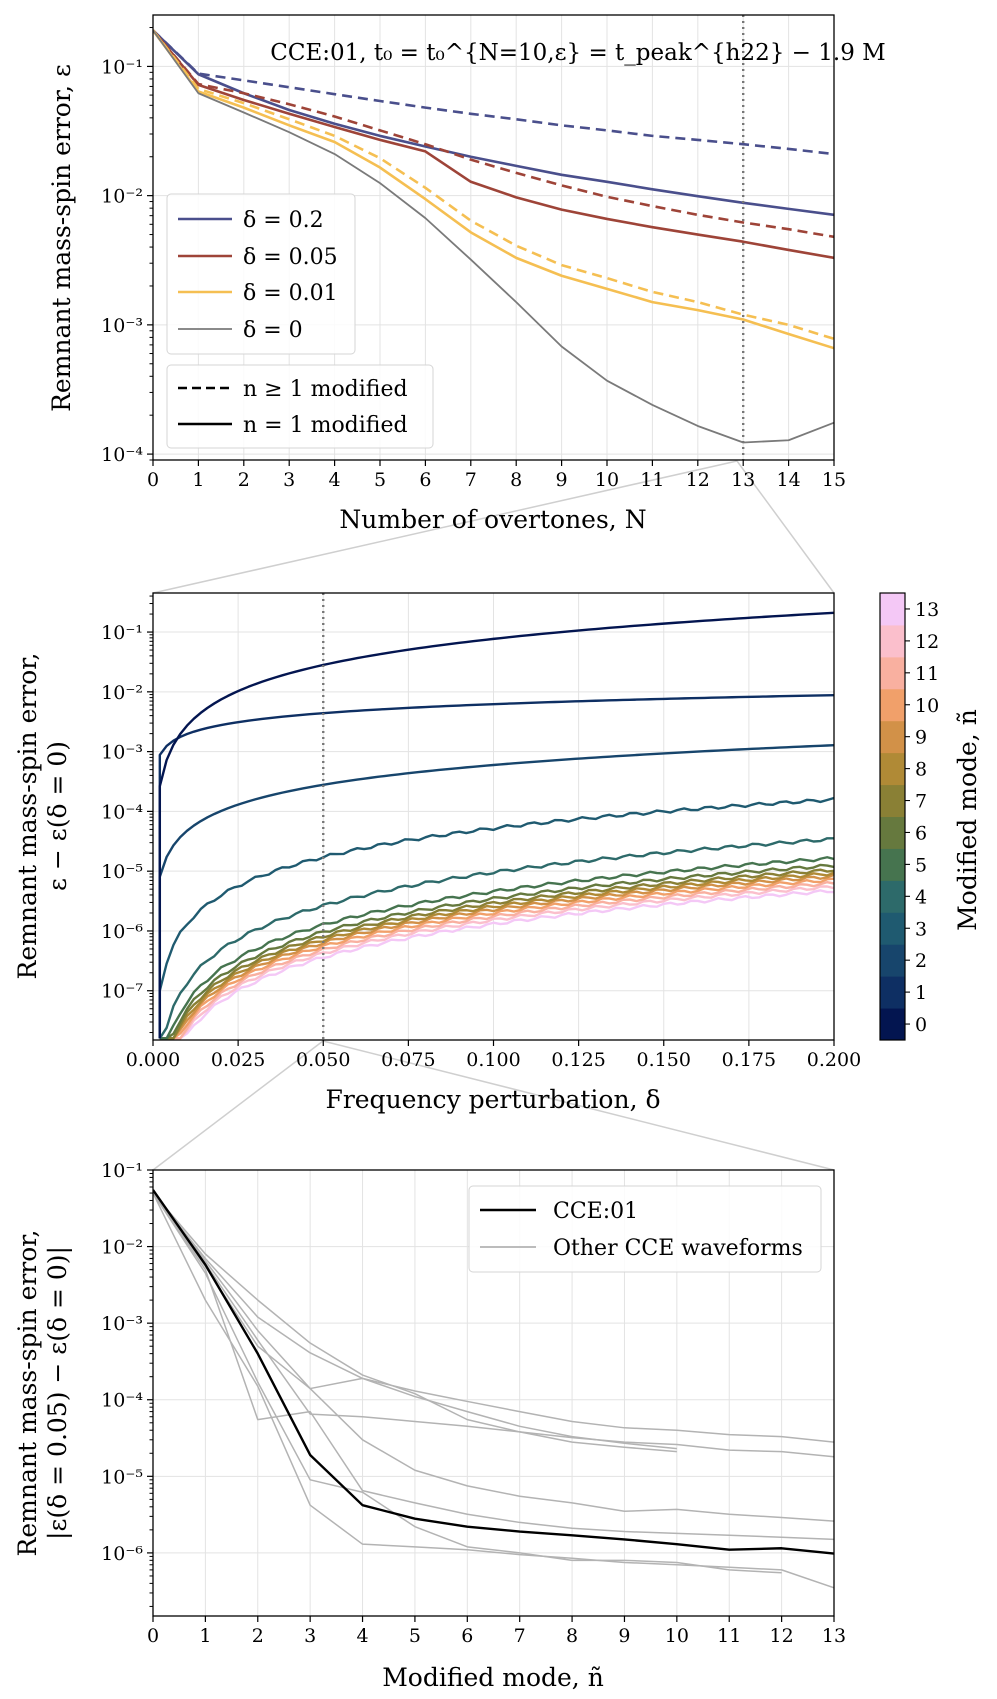 This screenshot has width=997, height=1699. I want to click on middle-y-tick-label: 10⁻³, so click(122, 753).